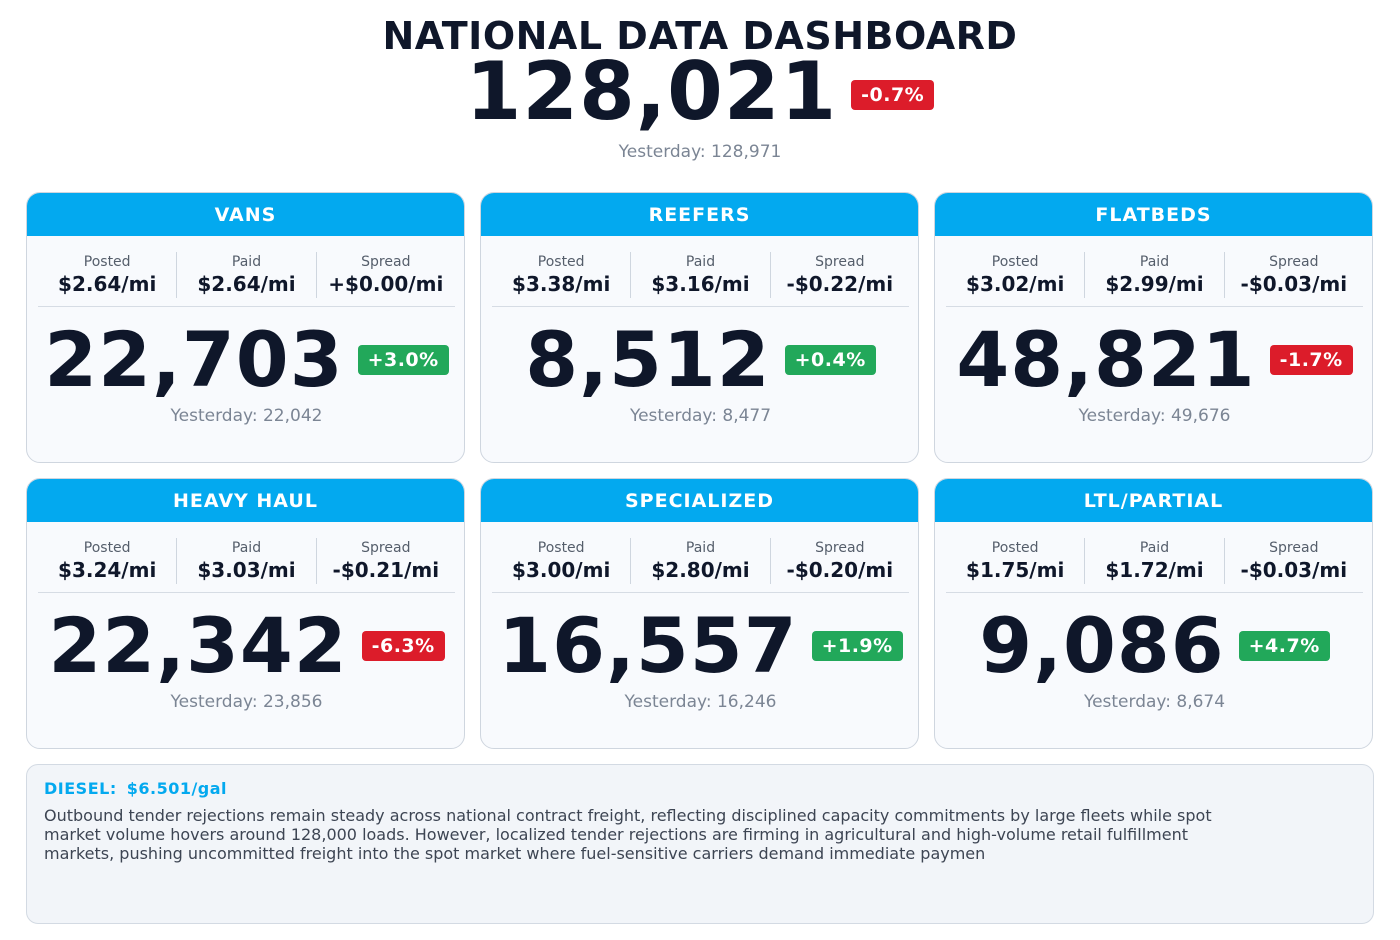 This screenshot has height=940, width=1400. Describe the element at coordinates (177, 788) in the screenshot. I see `diesel-value: $6.501/gal` at that location.